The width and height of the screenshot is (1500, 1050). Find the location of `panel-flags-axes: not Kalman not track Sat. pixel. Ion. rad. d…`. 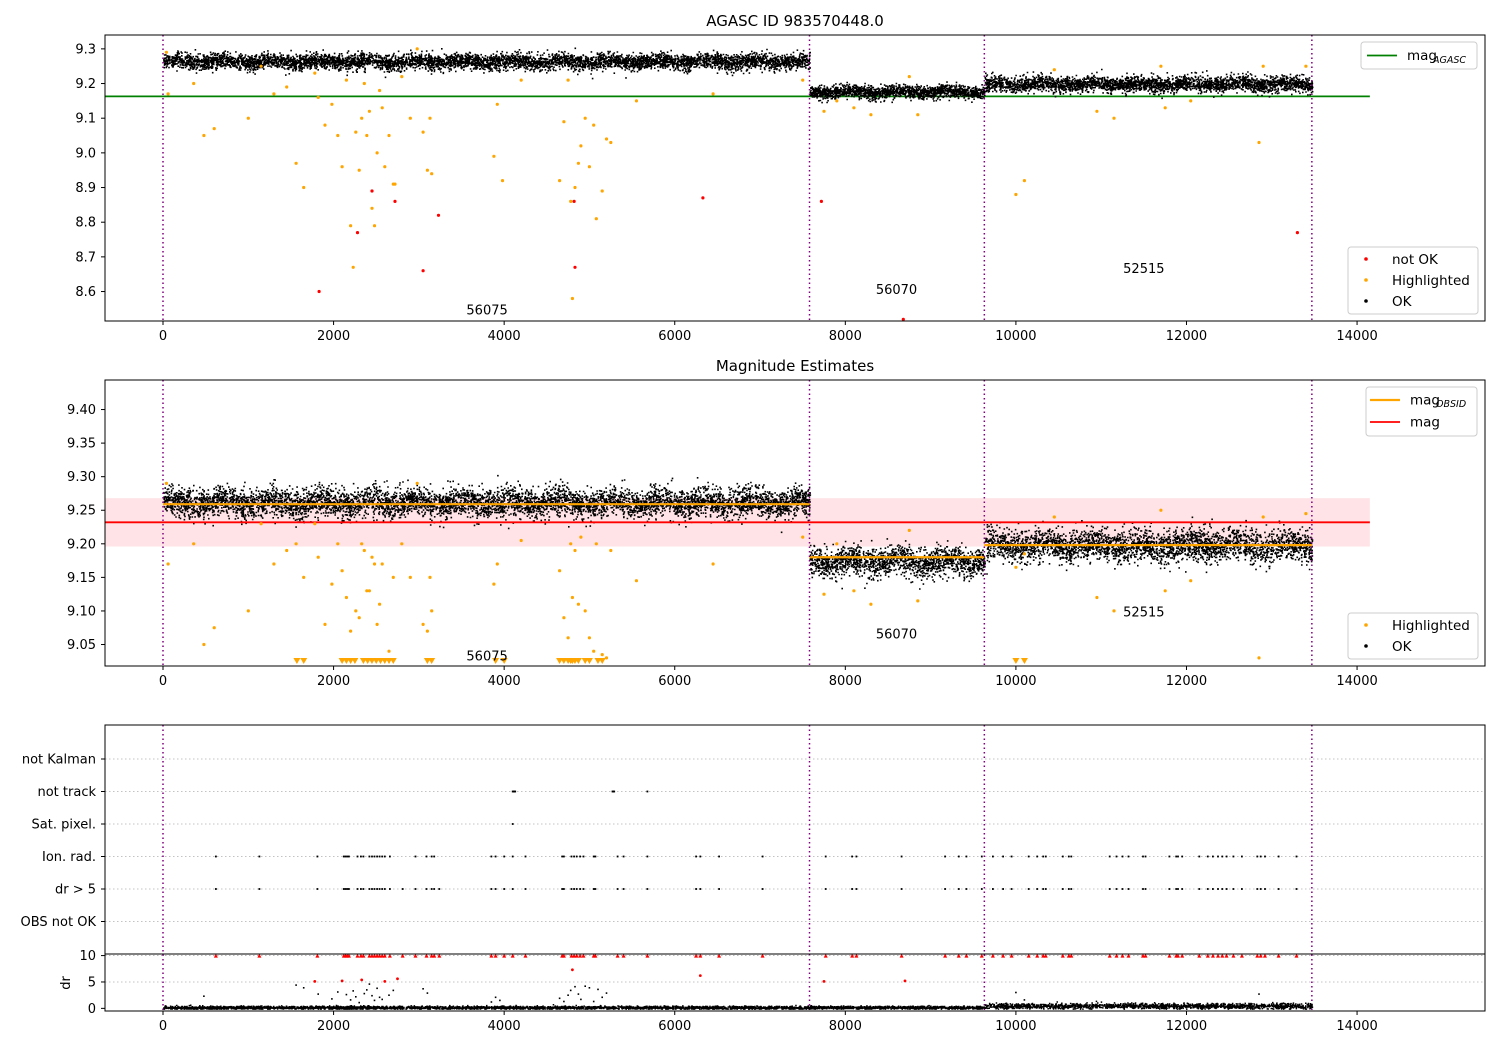

panel-flags-axes: not Kalman not track Sat. pixel. Ion. rad. d… is located at coordinates (63, 841).